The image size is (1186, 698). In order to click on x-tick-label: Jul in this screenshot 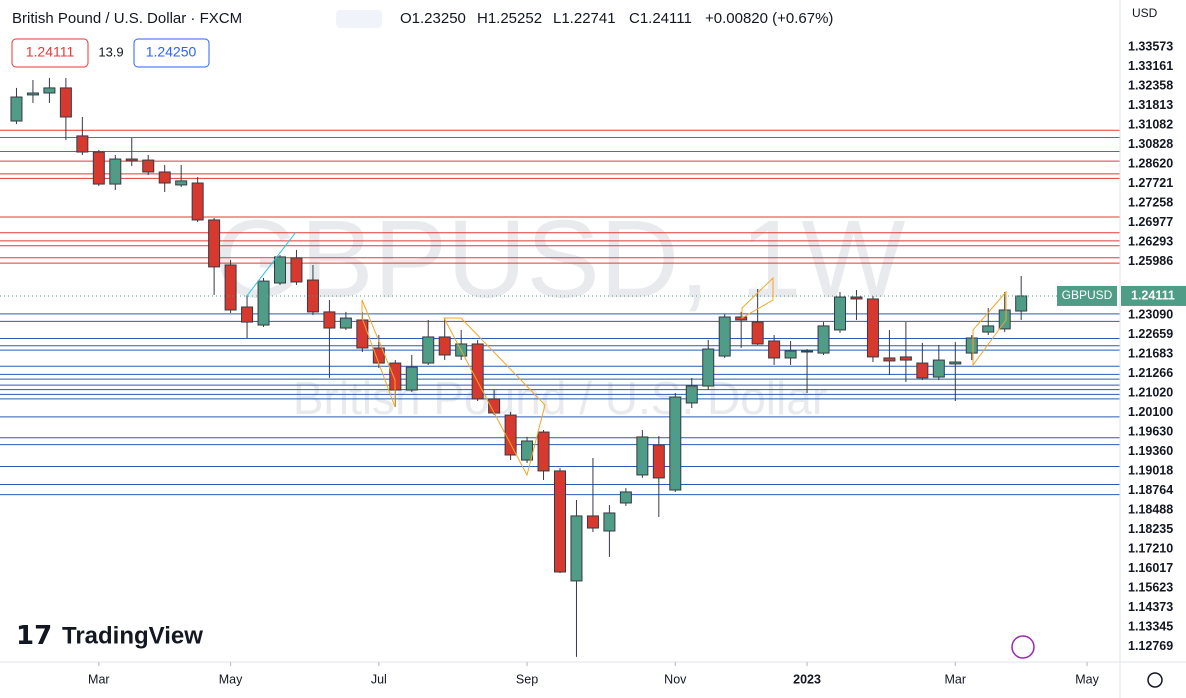, I will do `click(379, 679)`.